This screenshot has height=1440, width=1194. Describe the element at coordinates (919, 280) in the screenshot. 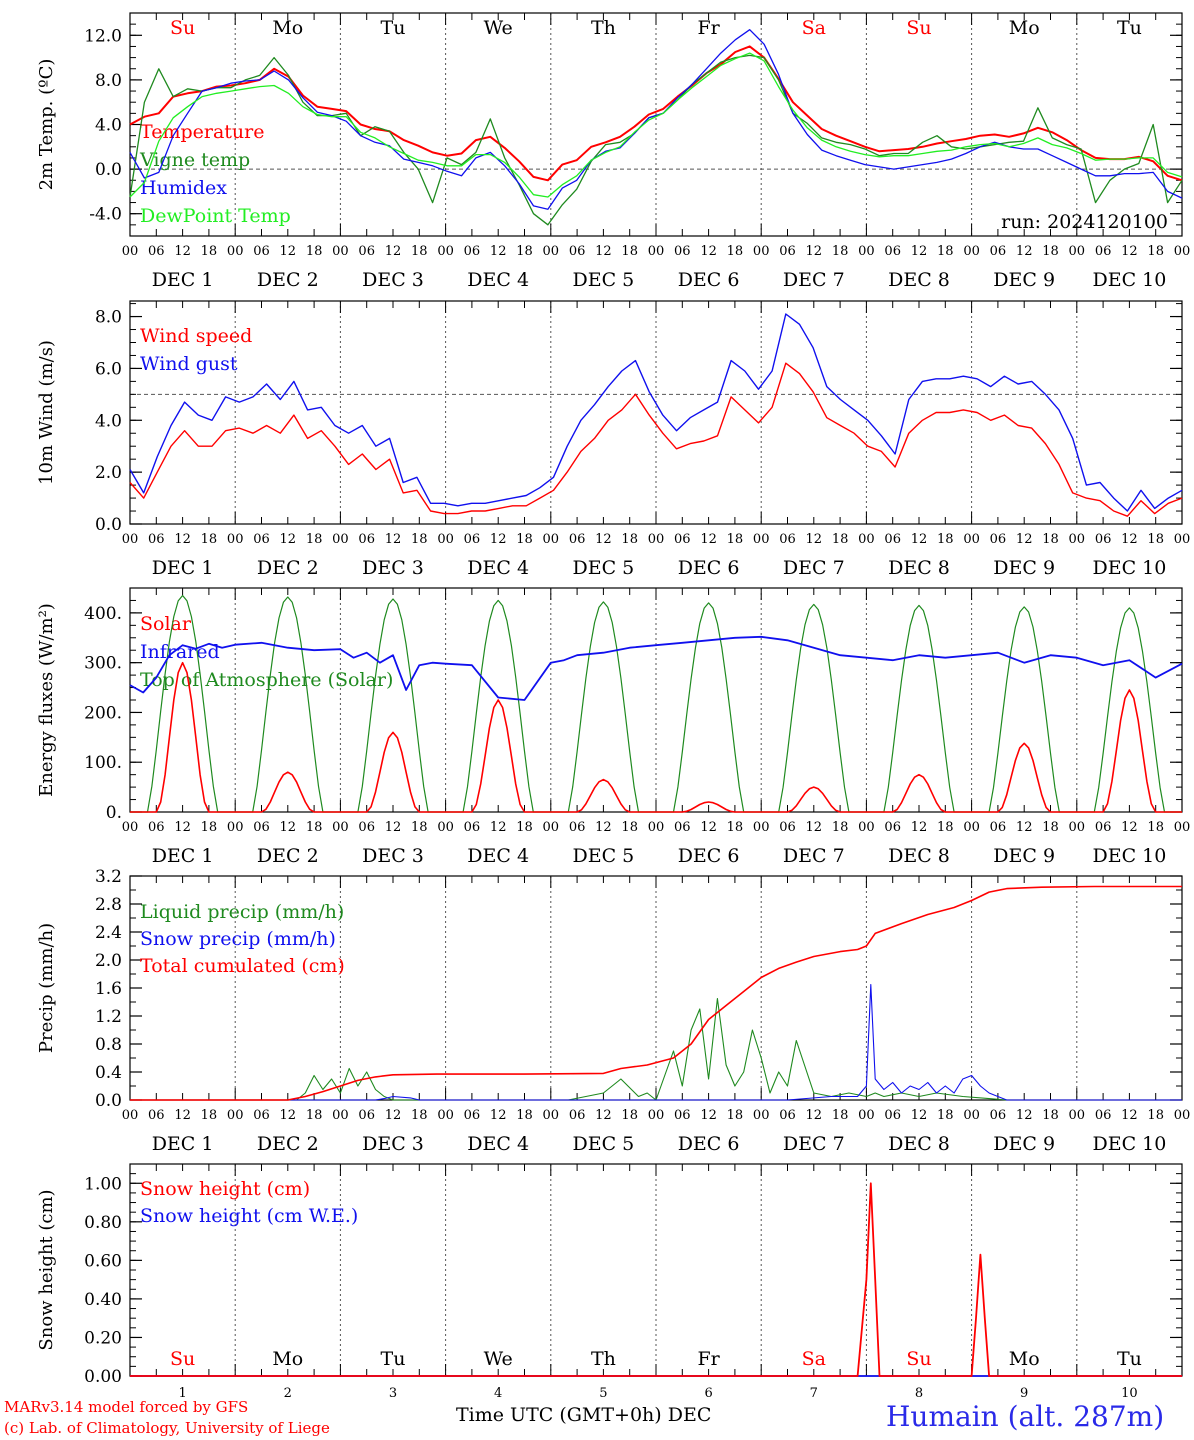

I see `day-label: DEC 8` at that location.